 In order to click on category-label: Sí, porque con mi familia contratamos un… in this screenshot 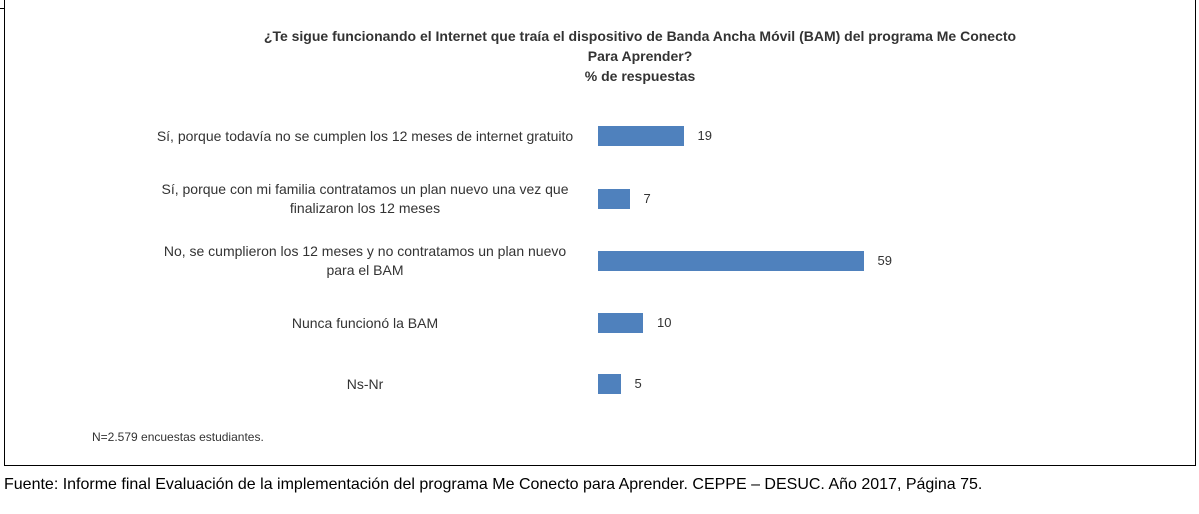, I will do `click(365, 198)`.